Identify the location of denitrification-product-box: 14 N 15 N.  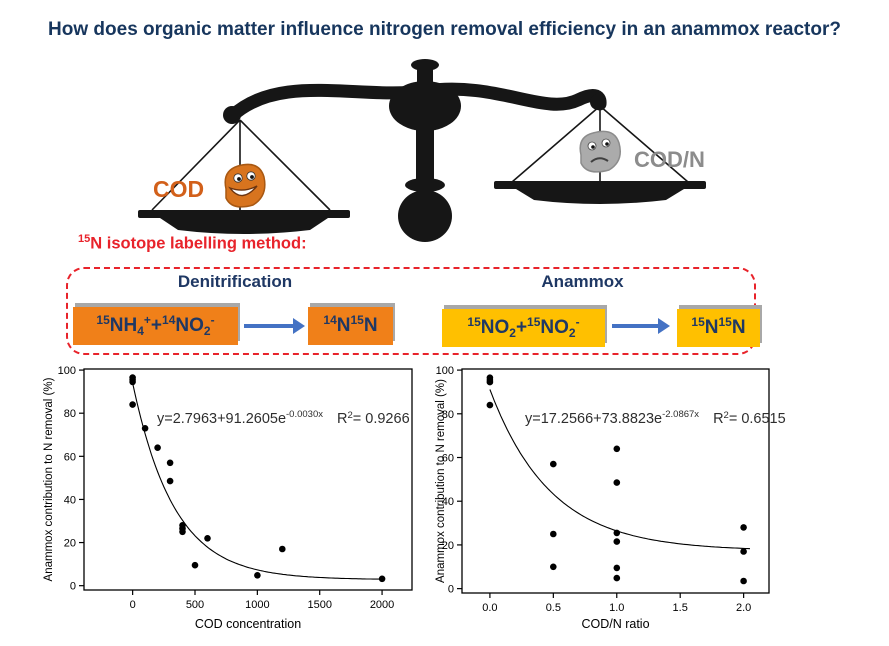
(350, 326).